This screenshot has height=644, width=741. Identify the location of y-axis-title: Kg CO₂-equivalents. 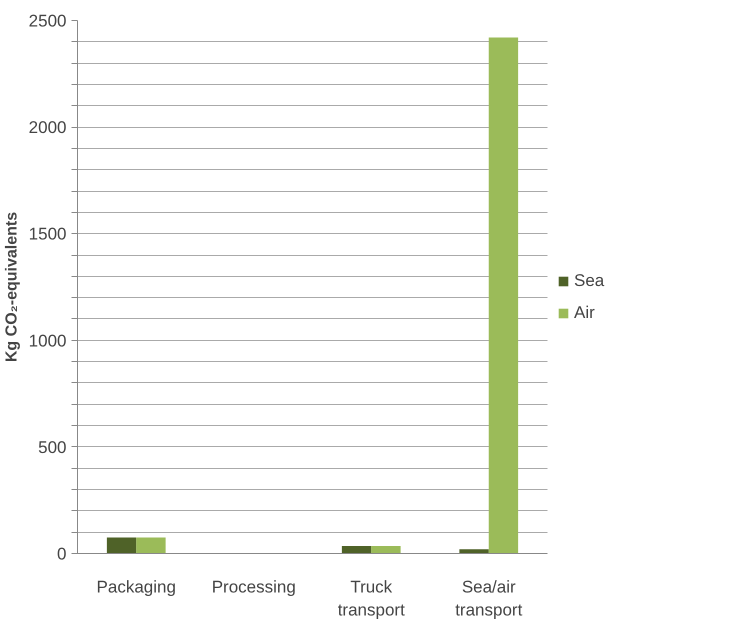
(12, 287).